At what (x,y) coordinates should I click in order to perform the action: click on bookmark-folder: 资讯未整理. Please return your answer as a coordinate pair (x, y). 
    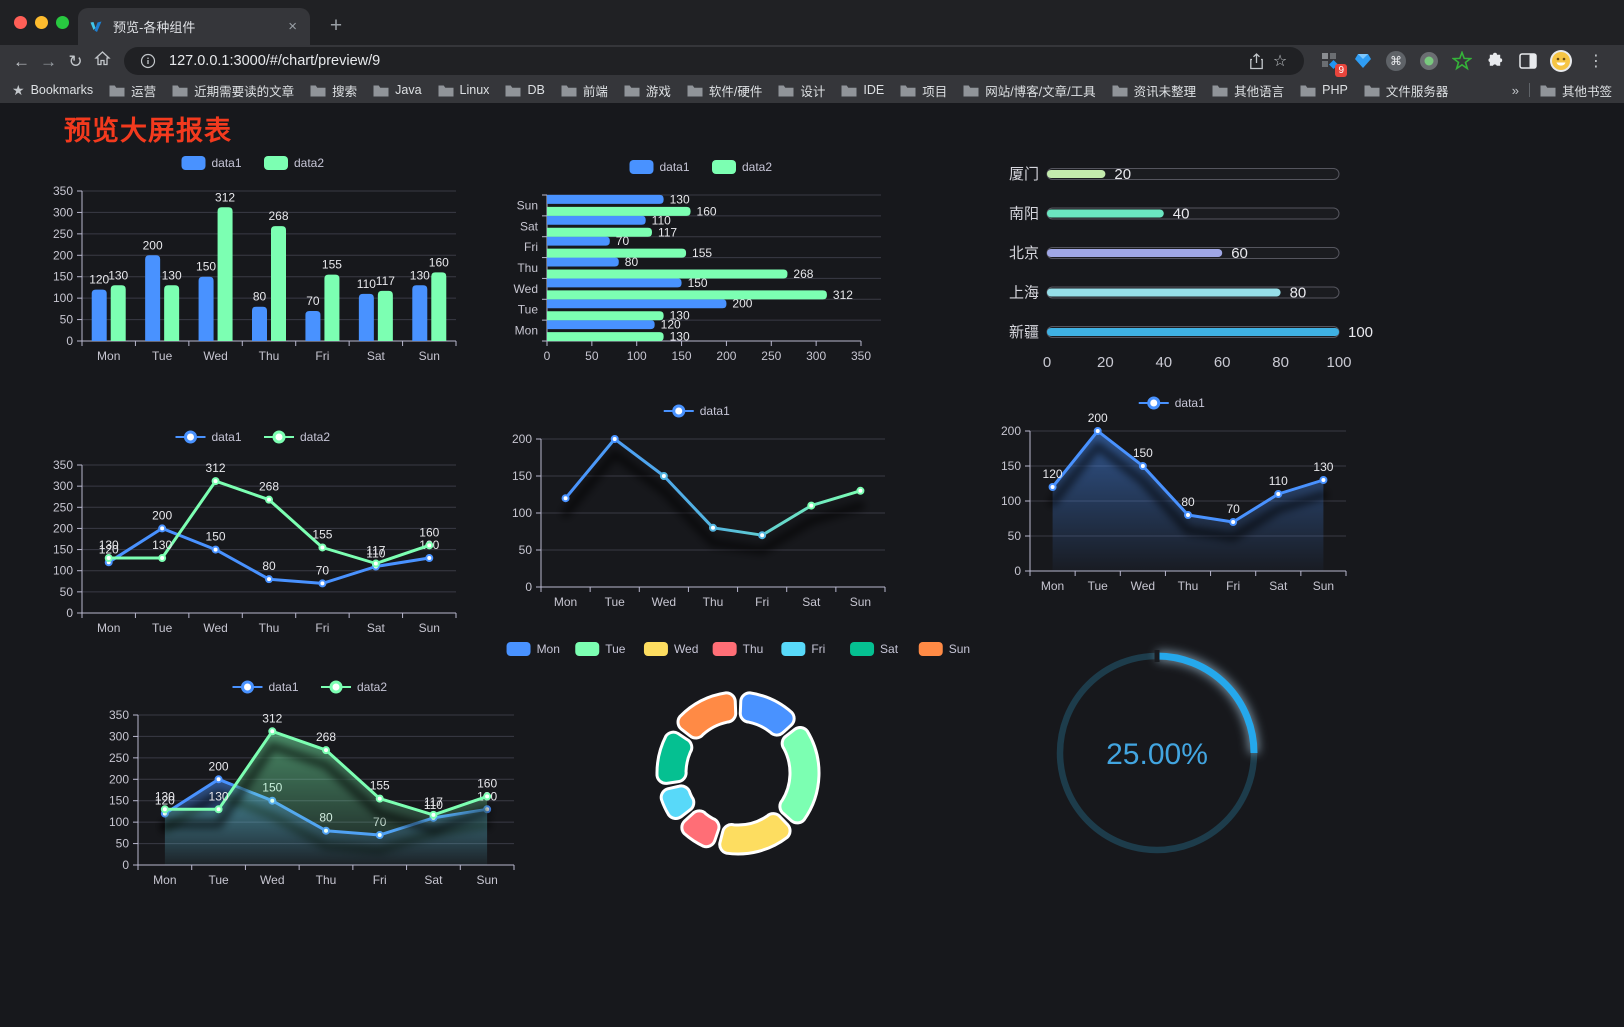
    Looking at the image, I should click on (1154, 90).